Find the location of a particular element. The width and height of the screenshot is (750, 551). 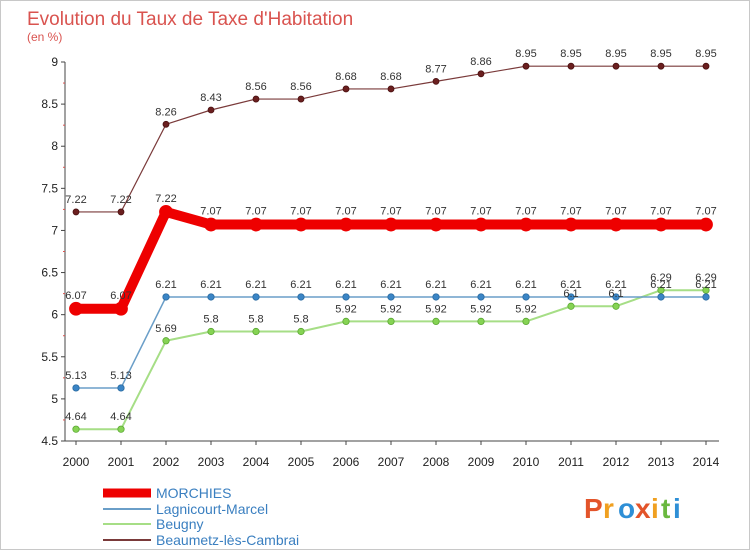

unit-label: (en %) is located at coordinates (44, 37).